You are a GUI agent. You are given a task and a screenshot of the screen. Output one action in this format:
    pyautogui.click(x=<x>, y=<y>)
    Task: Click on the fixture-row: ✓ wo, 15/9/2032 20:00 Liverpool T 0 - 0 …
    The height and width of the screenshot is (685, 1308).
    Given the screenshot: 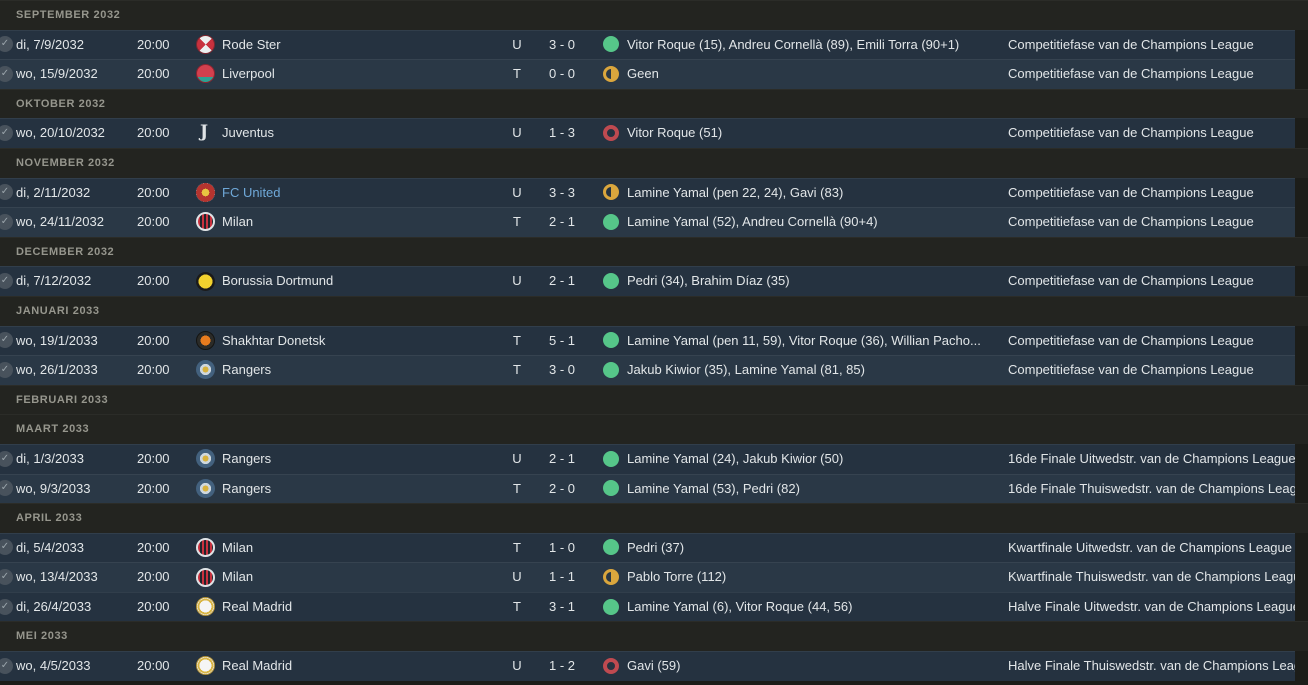 What is the action you would take?
    pyautogui.click(x=647, y=74)
    